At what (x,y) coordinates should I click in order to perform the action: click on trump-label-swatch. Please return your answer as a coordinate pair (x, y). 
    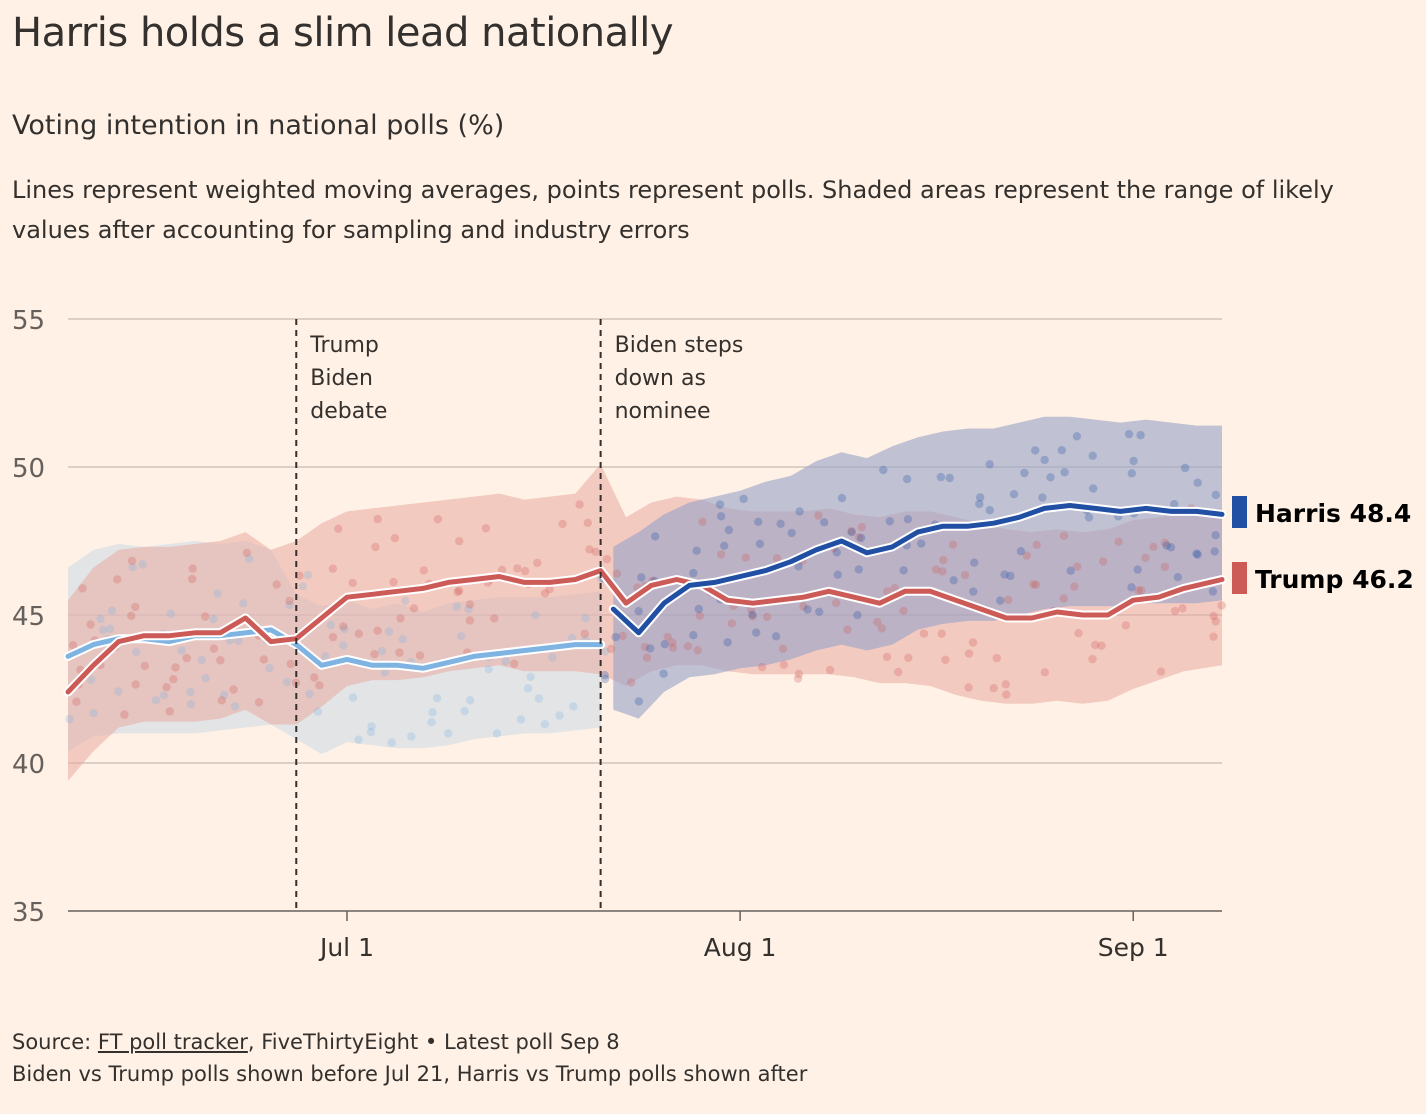
    Looking at the image, I should click on (1239, 578).